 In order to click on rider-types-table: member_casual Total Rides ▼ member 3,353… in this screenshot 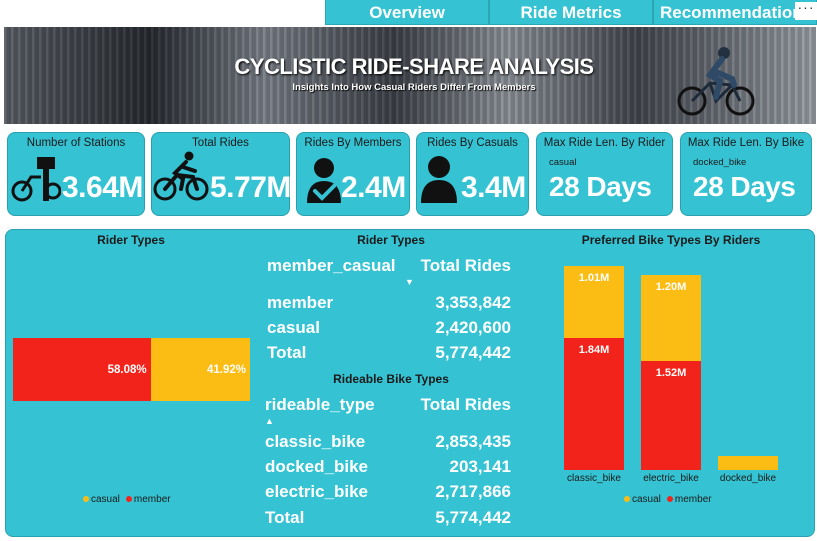, I will do `click(389, 311)`.